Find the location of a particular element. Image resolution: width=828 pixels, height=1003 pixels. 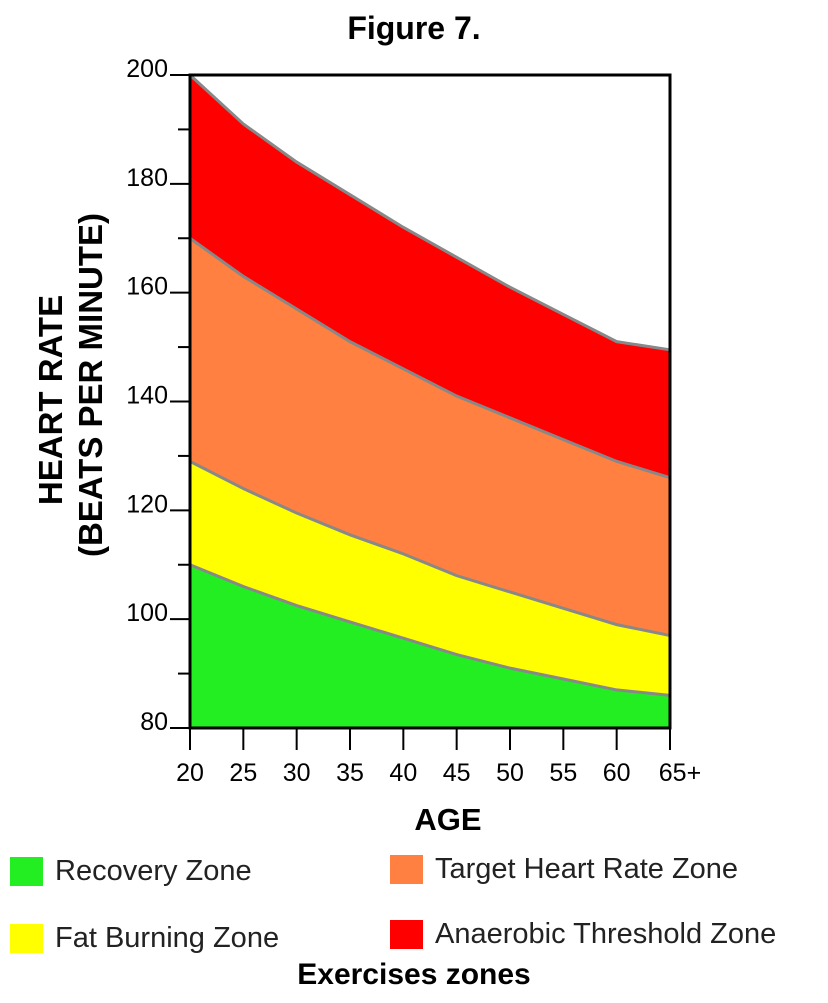

x-tick-label: 30 is located at coordinates (297, 773).